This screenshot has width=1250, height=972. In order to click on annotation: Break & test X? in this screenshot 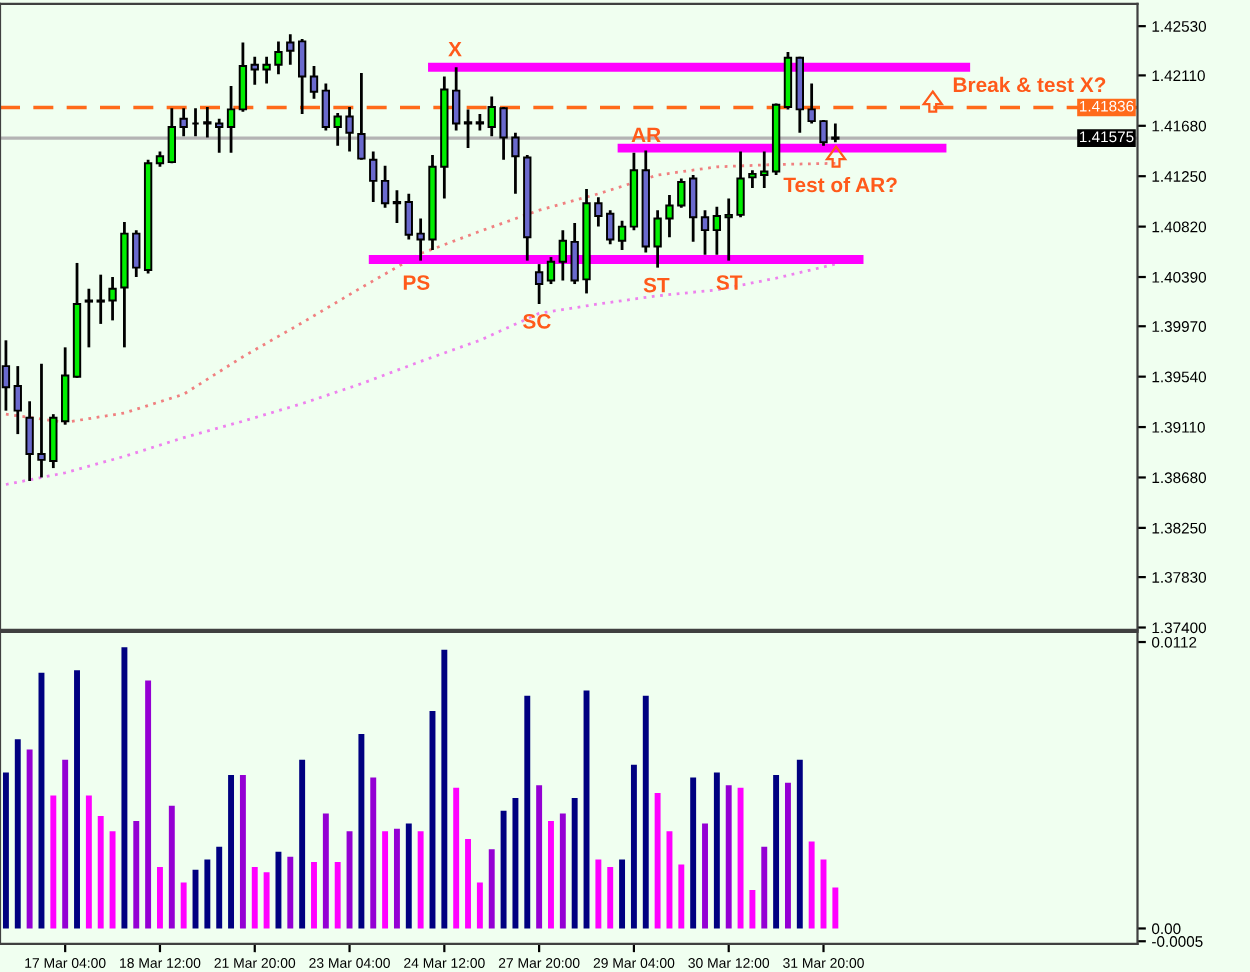, I will do `click(1029, 84)`.